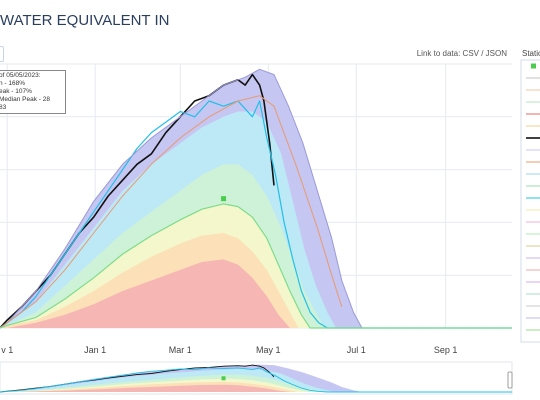 This screenshot has width=540, height=400. I want to click on annotation-line: eak - 107%, so click(16, 91).